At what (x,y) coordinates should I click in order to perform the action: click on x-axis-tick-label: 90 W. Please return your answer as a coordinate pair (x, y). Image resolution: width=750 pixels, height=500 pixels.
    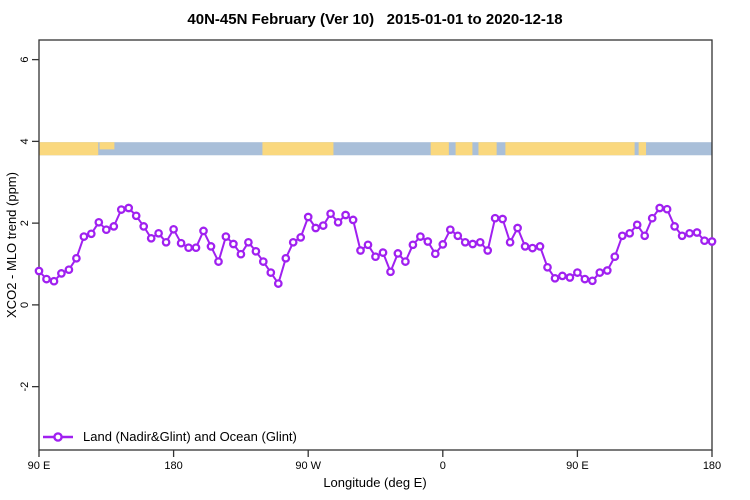
    Looking at the image, I should click on (308, 466).